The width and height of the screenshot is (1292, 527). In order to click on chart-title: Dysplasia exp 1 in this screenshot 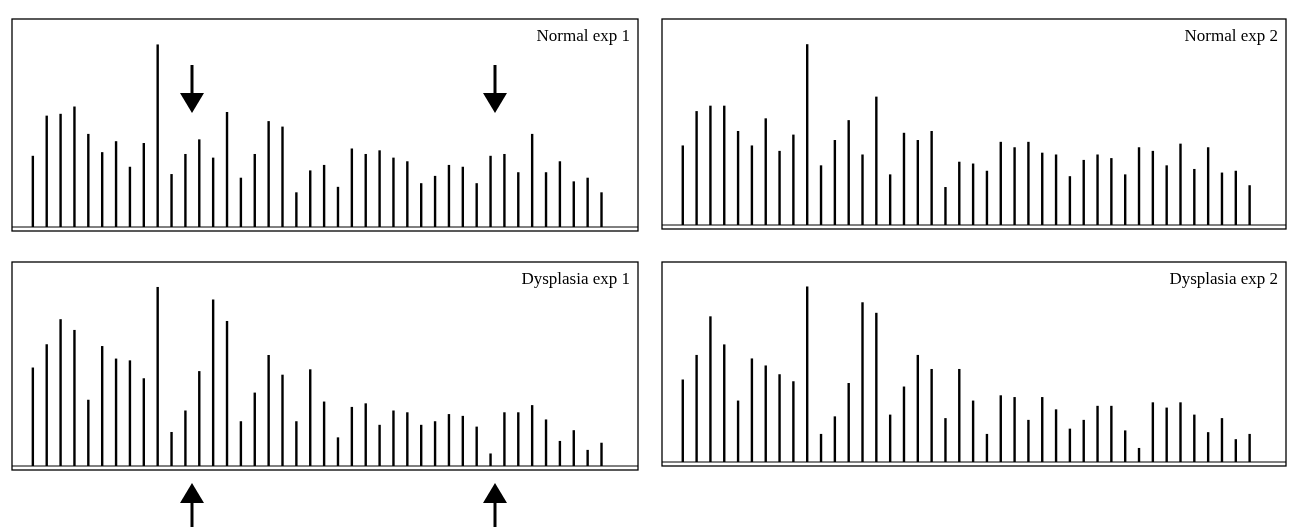, I will do `click(575, 278)`.